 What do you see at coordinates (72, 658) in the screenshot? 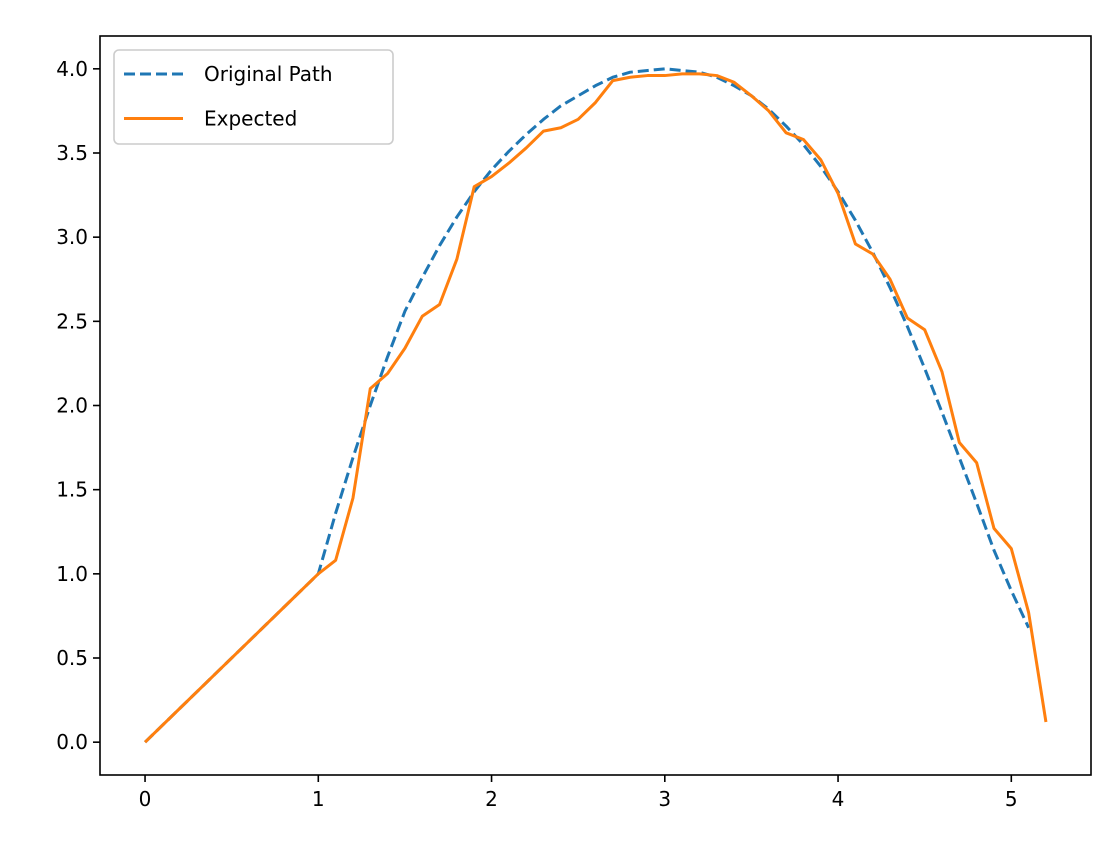
I see `y-tick-label: 0.5` at bounding box center [72, 658].